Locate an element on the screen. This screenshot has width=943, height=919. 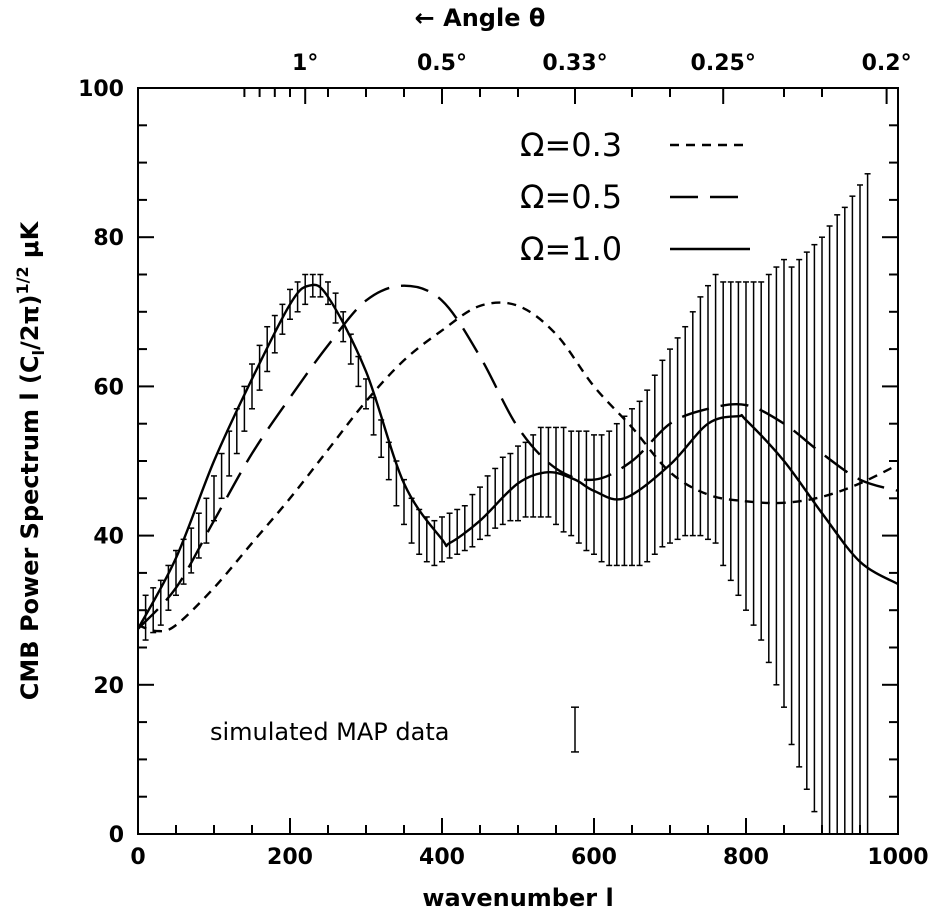
x-tick-label: 600 is located at coordinates (594, 857).